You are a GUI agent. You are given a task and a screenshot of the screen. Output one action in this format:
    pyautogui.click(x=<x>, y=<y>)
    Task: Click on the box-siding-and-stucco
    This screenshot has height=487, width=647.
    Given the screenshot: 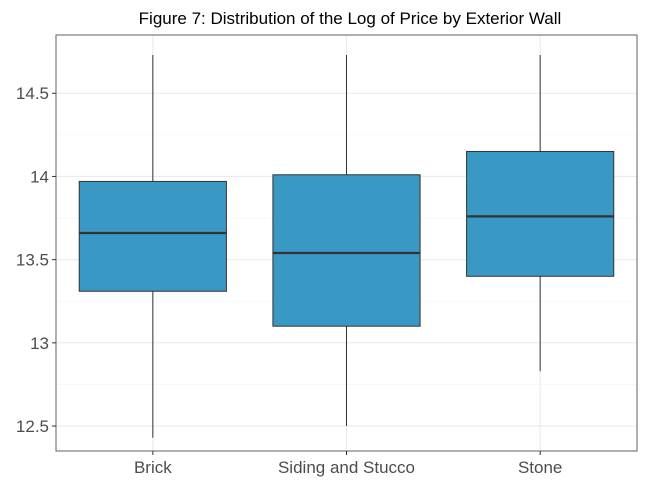 What is the action you would take?
    pyautogui.click(x=346, y=250)
    